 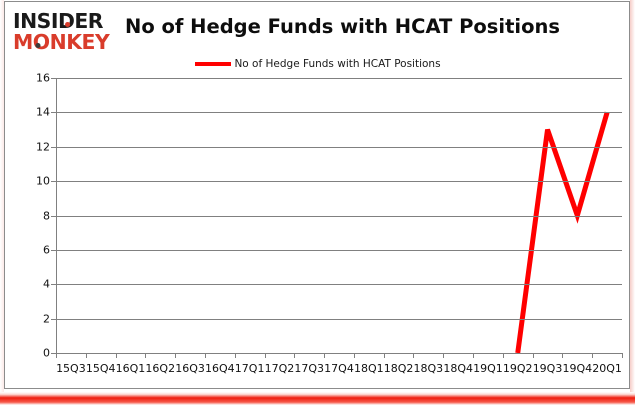 What do you see at coordinates (100, 368) in the screenshot?
I see `x-tick-label: 15Q4` at bounding box center [100, 368].